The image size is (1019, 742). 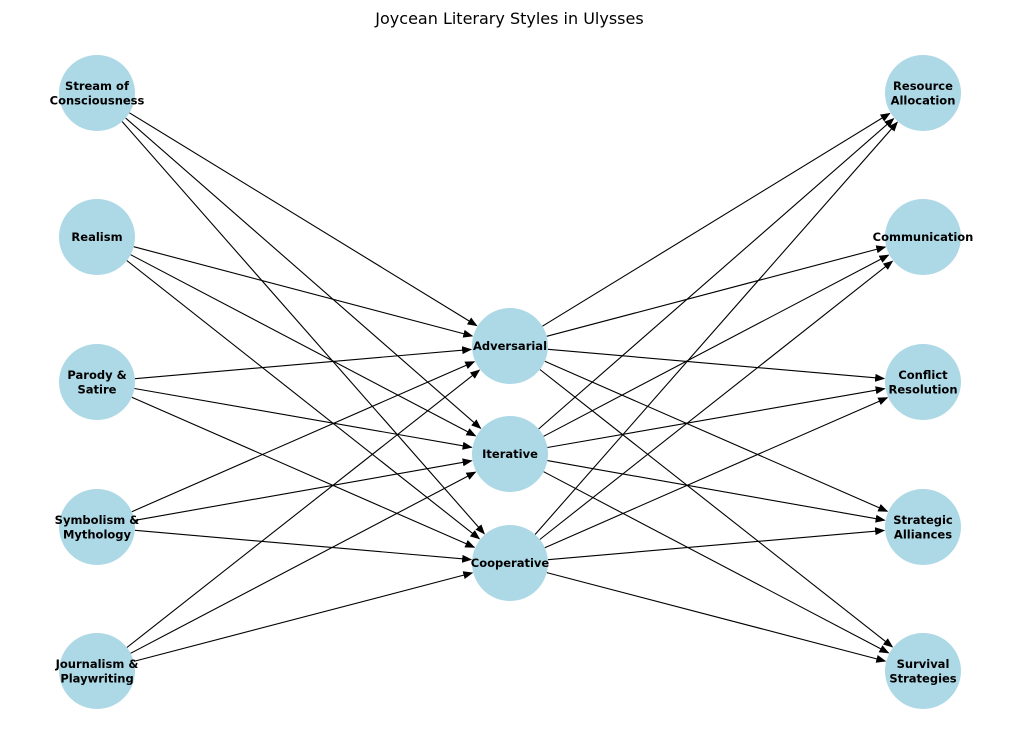 What do you see at coordinates (716, 544) in the screenshot?
I see `edge-cooperative-to-alliances` at bounding box center [716, 544].